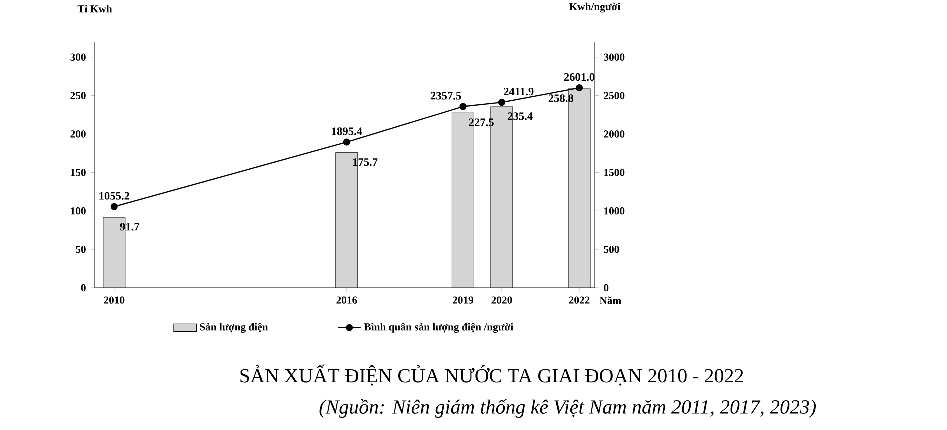 The height and width of the screenshot is (430, 947). What do you see at coordinates (78, 172) in the screenshot?
I see `y-tick-label: 150` at bounding box center [78, 172].